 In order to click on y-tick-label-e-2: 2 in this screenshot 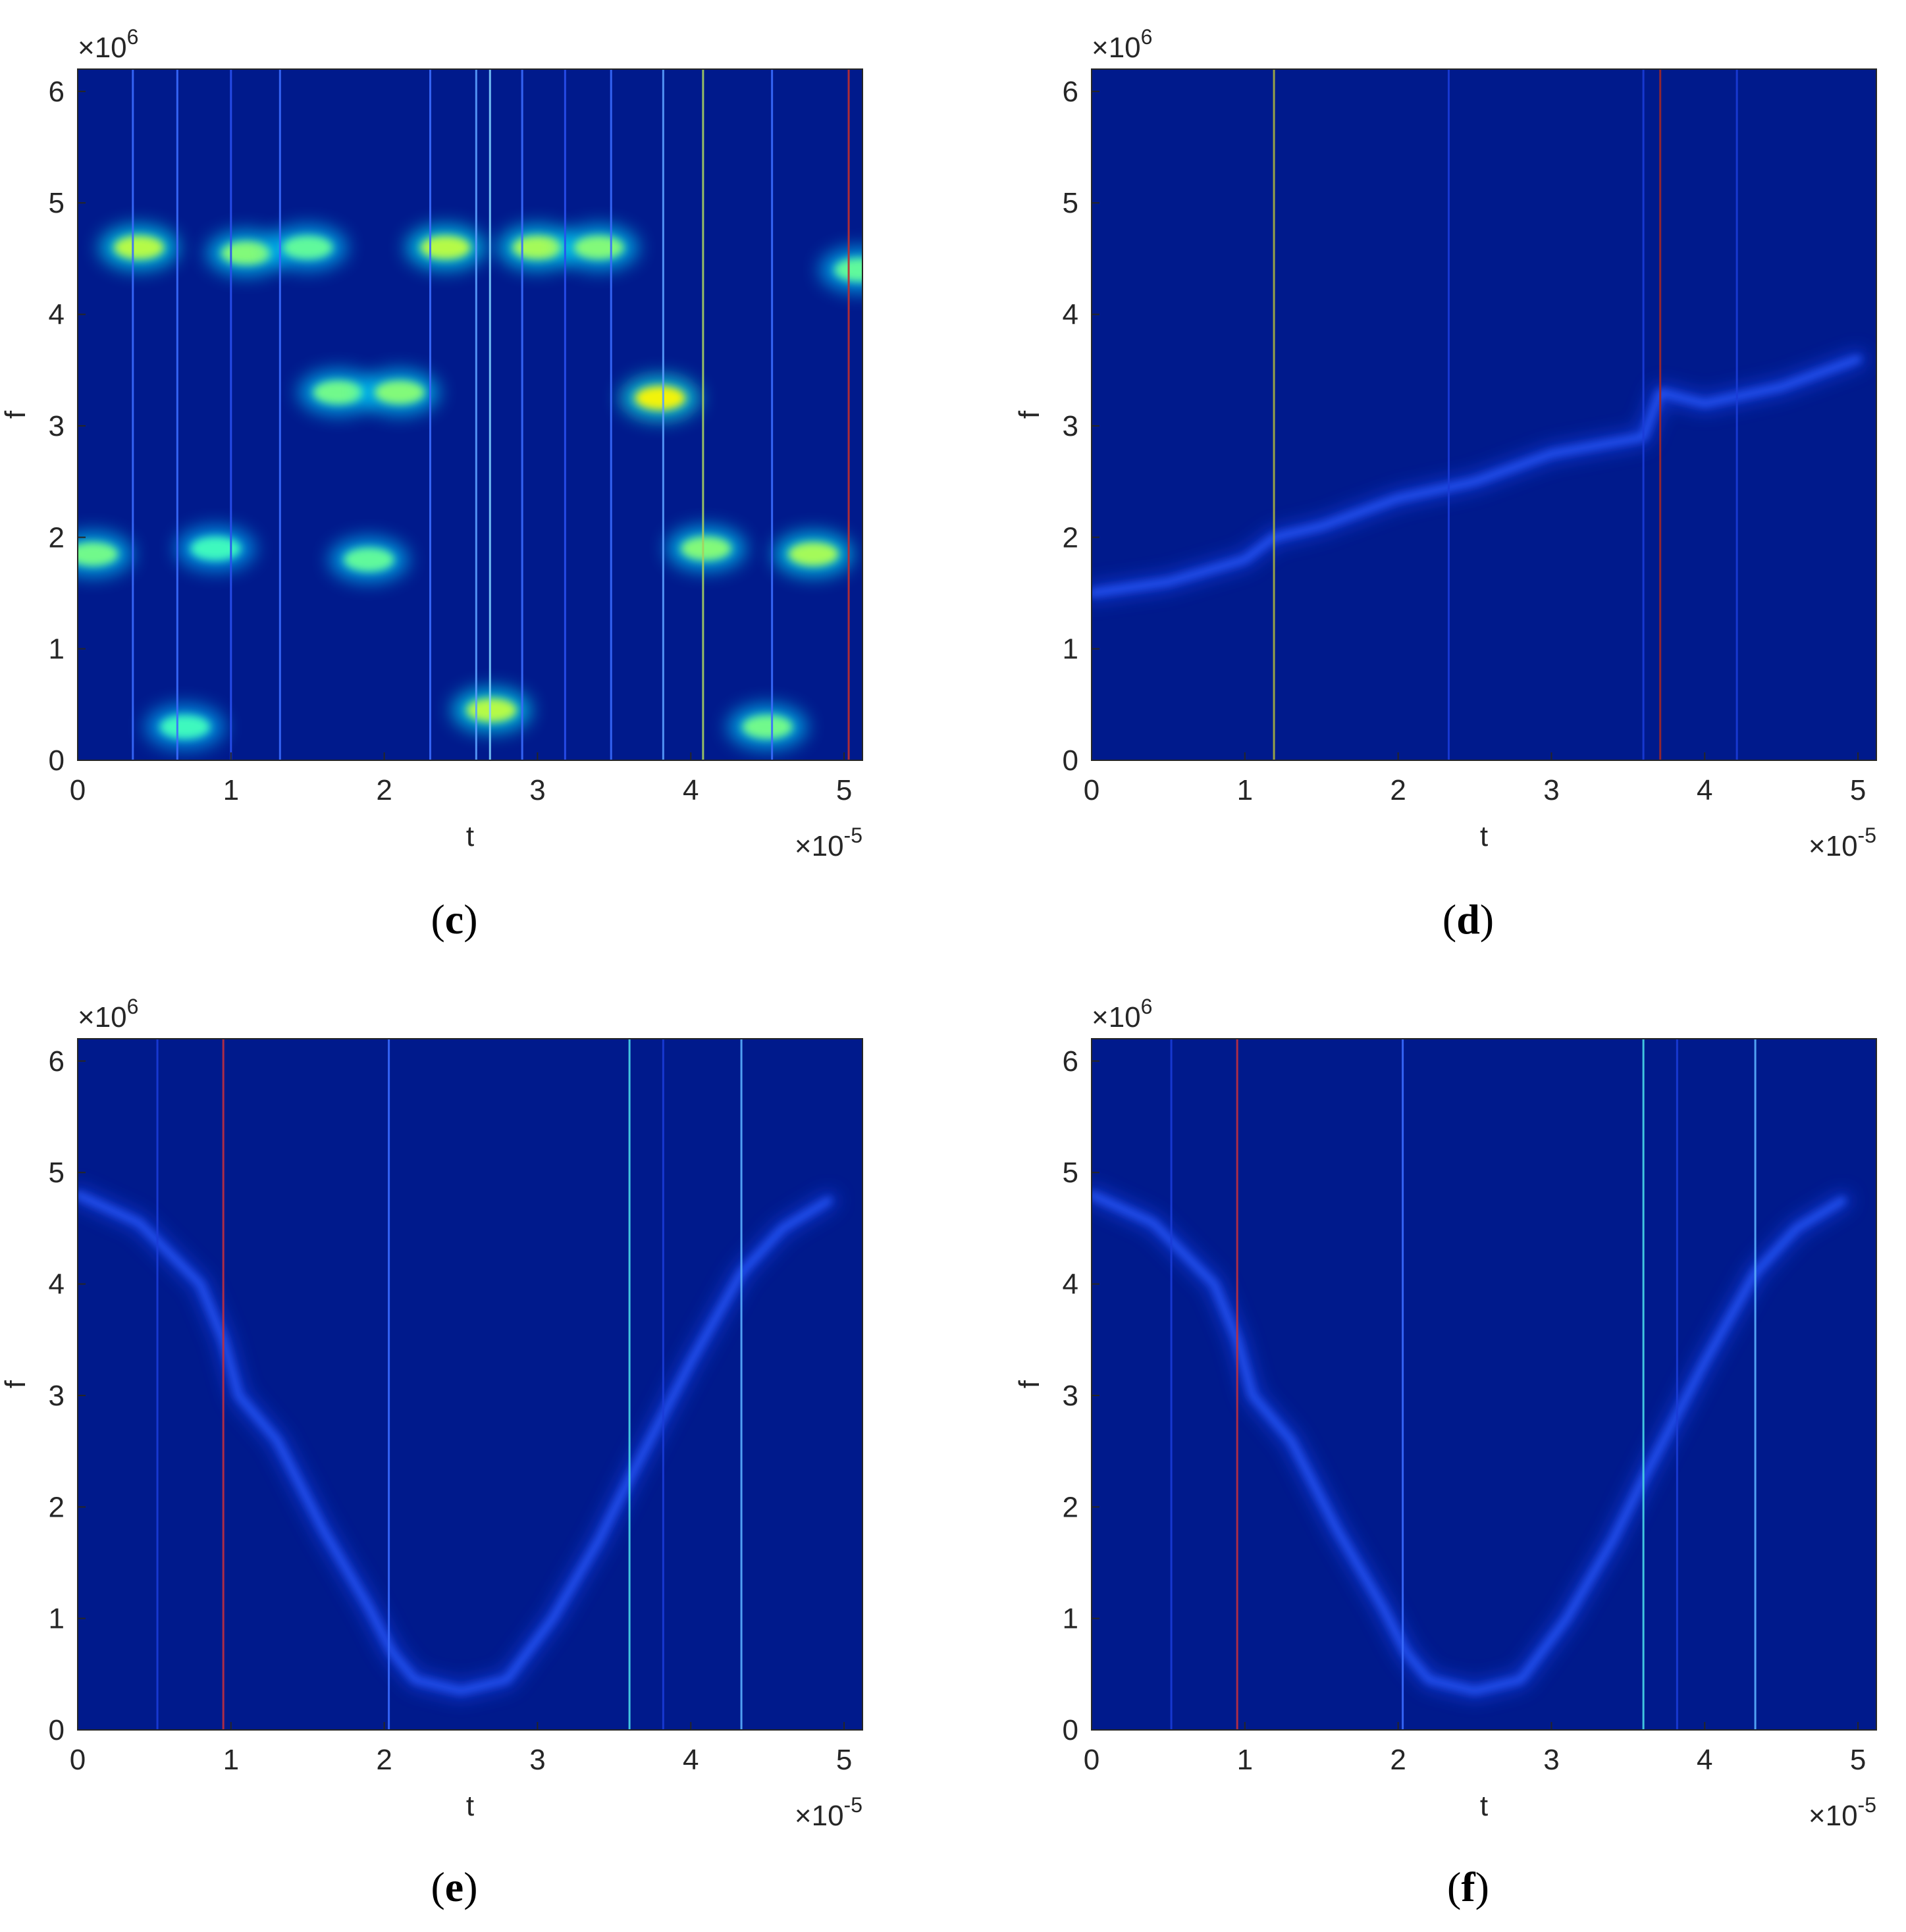, I will do `click(57, 1507)`.